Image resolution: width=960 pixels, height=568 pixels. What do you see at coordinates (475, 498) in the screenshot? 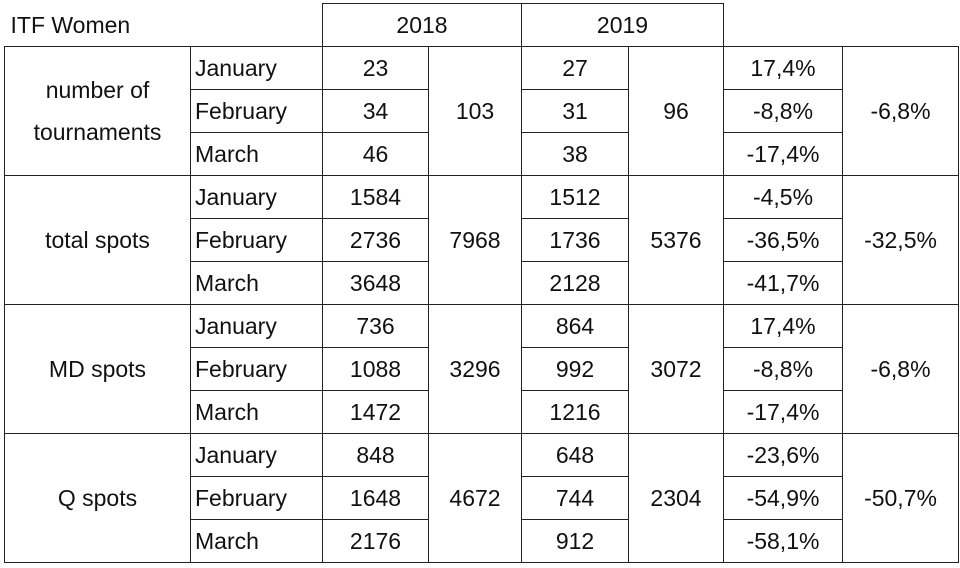
I see `total-2018: 4672` at bounding box center [475, 498].